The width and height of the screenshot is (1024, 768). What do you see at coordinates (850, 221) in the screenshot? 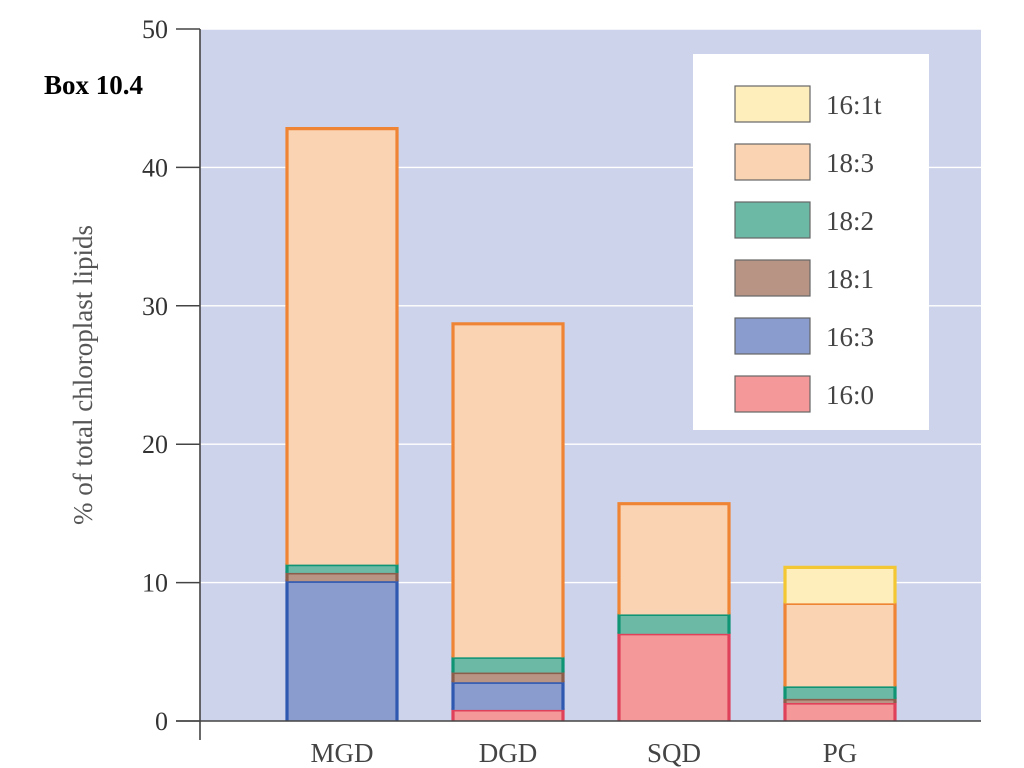
I see `legend-label: 18:2` at bounding box center [850, 221].